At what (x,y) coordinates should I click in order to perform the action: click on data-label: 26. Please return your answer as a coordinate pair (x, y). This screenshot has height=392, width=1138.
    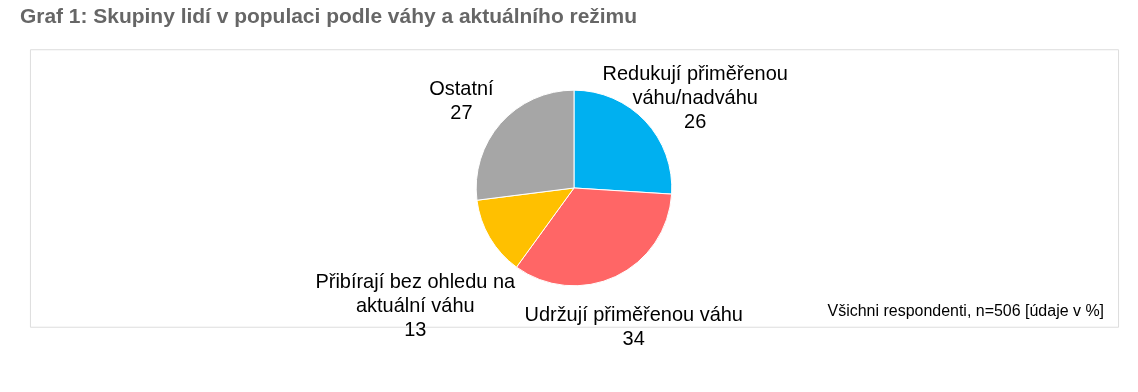
    Looking at the image, I should click on (695, 121).